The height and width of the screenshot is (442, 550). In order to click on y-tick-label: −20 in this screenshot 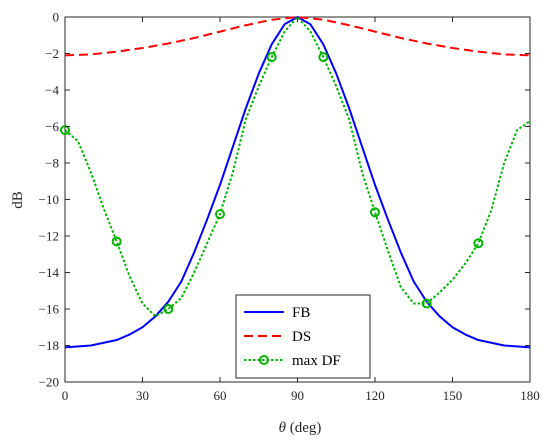, I will do `click(49, 382)`.